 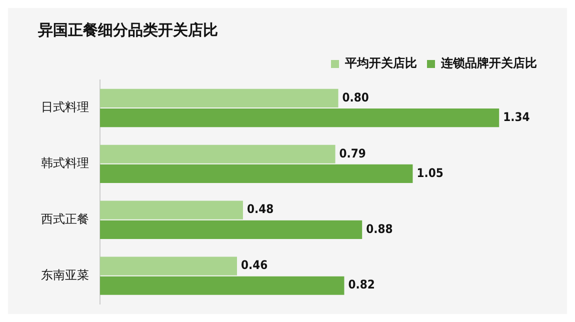 What do you see at coordinates (355, 97) in the screenshot?
I see `data-label: 0.80` at bounding box center [355, 97].